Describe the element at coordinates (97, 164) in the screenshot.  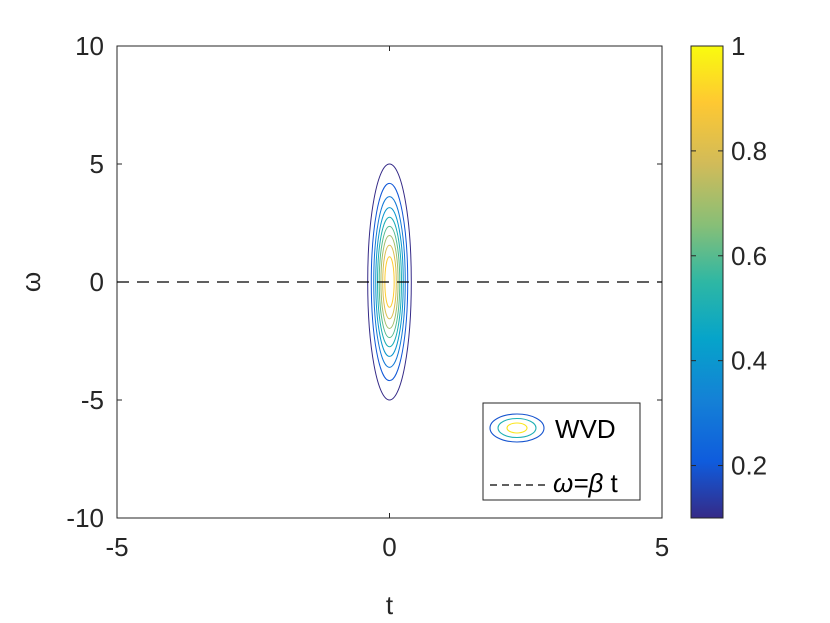
I see `y-tick-label: 5` at that location.